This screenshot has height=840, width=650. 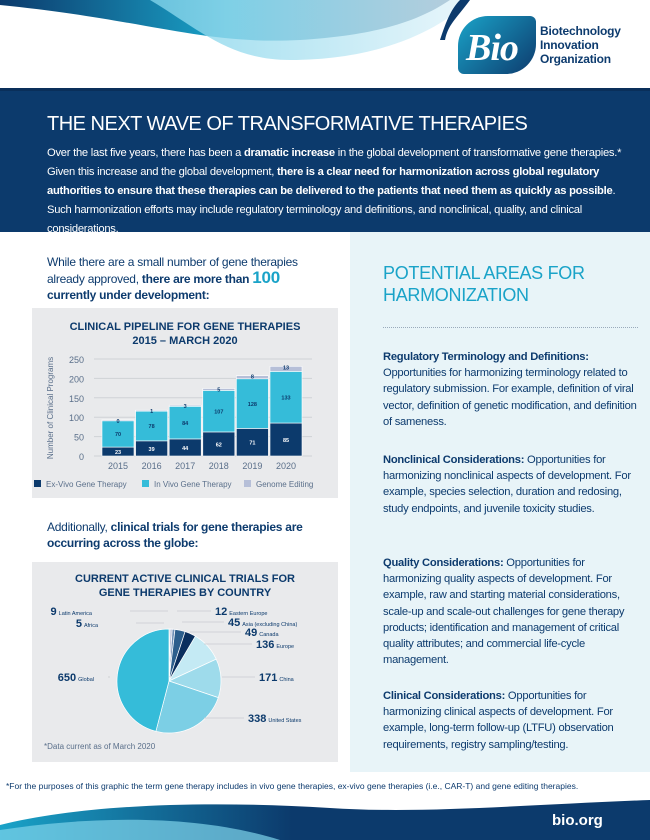 What do you see at coordinates (152, 466) in the screenshot?
I see `x-tick-label: 2016` at bounding box center [152, 466].